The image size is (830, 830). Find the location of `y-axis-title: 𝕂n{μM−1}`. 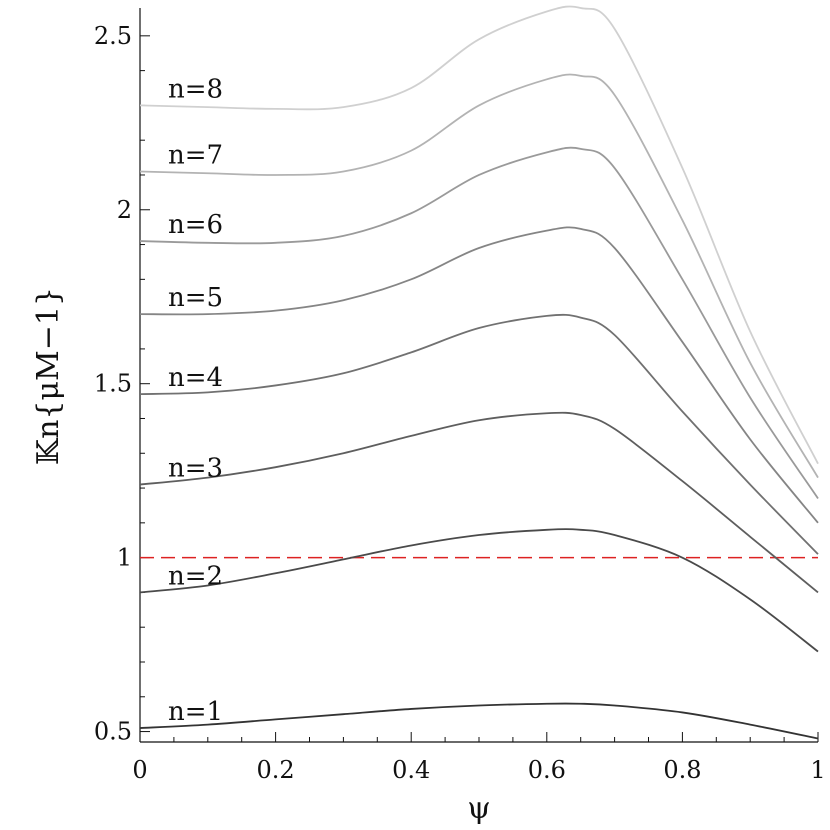

y-axis-title: 𝕂n{μM−1} is located at coordinates (48, 376).